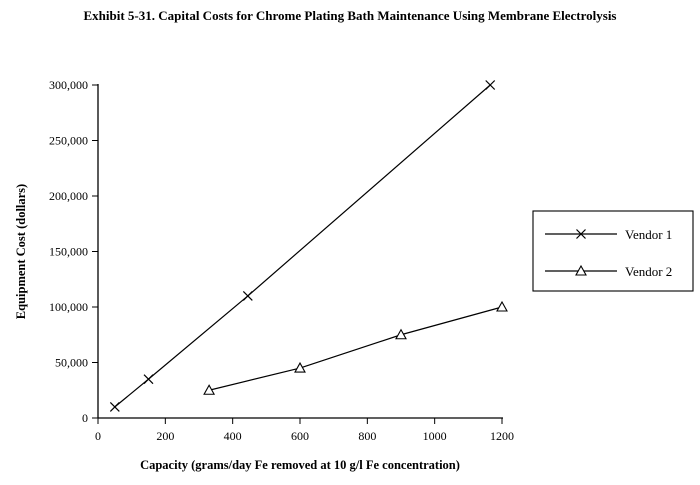 The image size is (700, 485). I want to click on legend: Vendor 1 Vendor 2, so click(613, 251).